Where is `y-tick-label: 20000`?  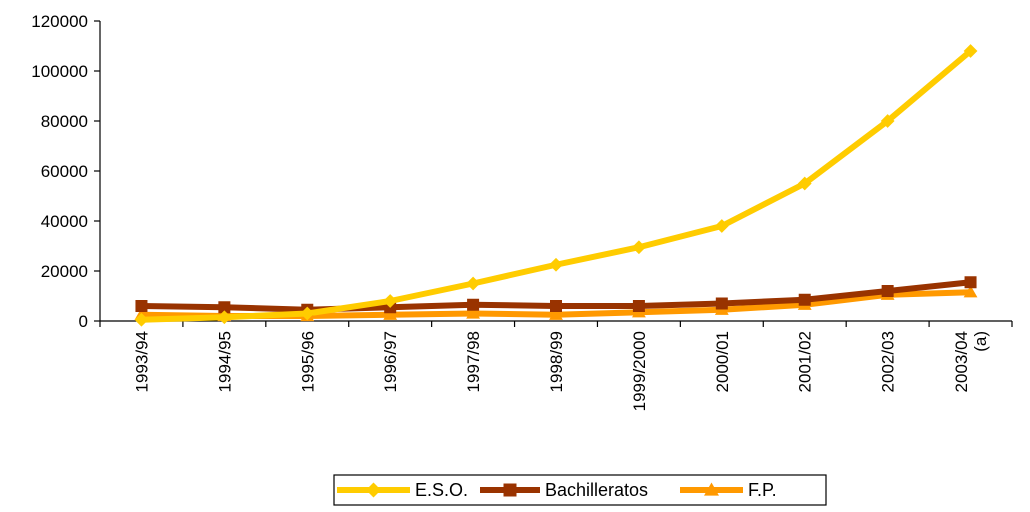
y-tick-label: 20000 is located at coordinates (64, 271).